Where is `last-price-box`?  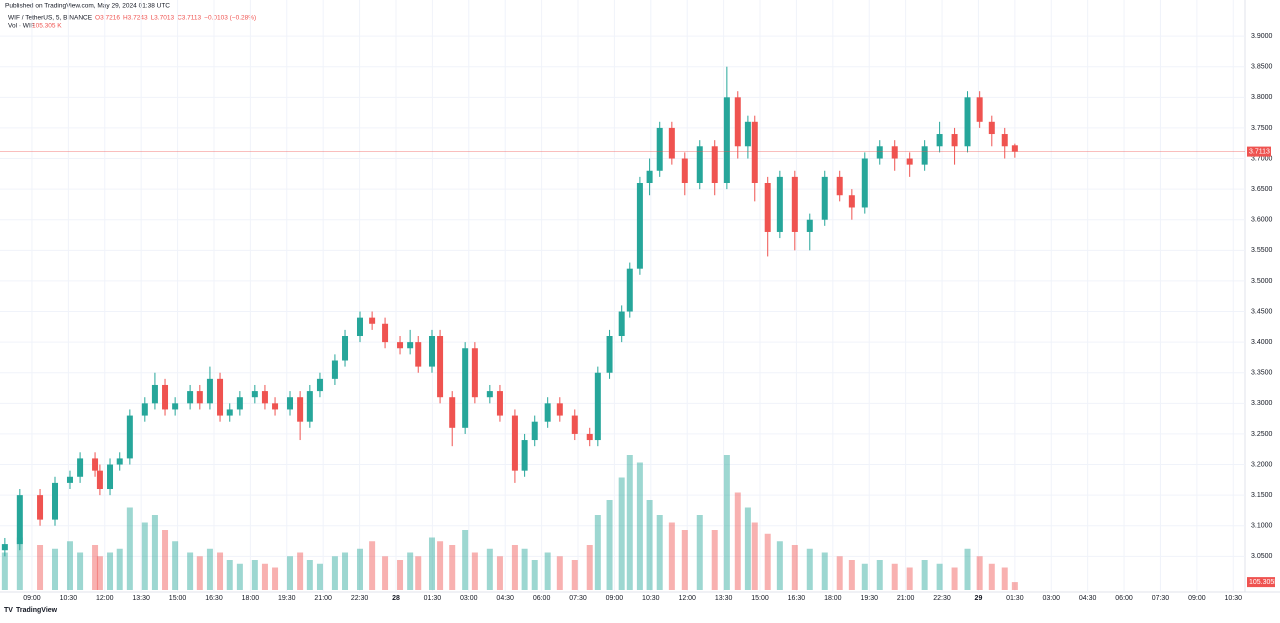
last-price-box is located at coordinates (1259, 151).